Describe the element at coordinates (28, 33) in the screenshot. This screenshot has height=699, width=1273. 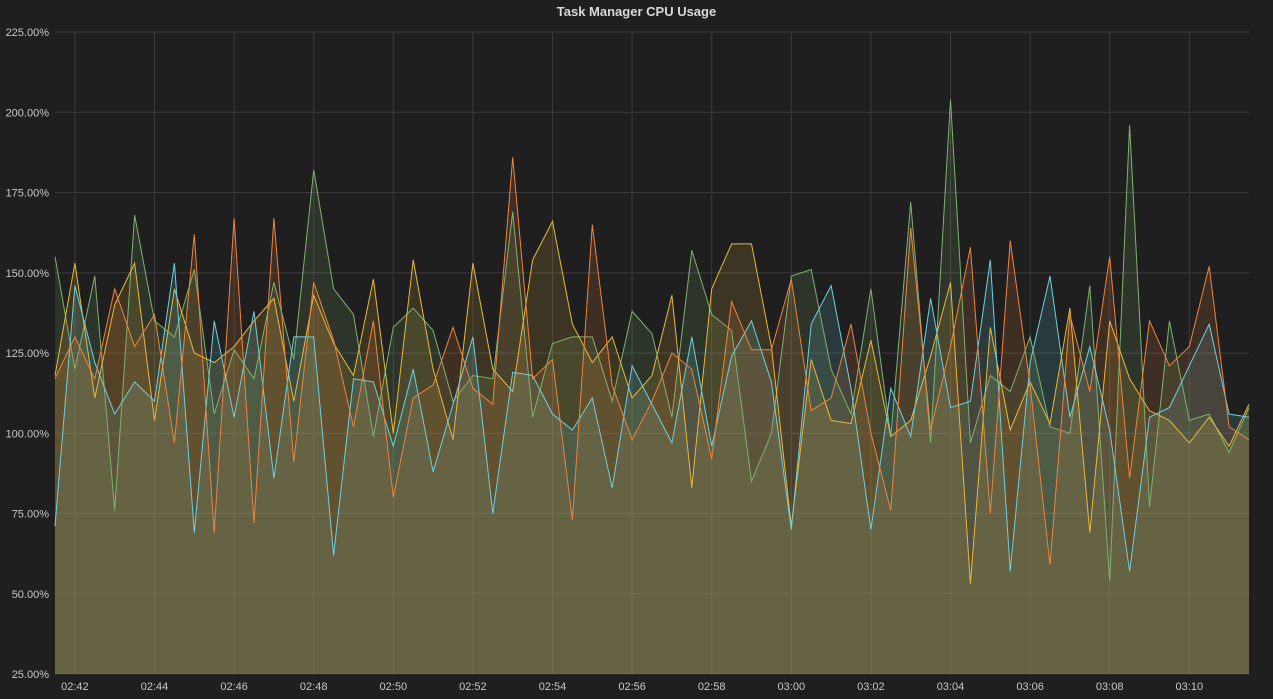
I see `y-tick-label: 225.00%` at that location.